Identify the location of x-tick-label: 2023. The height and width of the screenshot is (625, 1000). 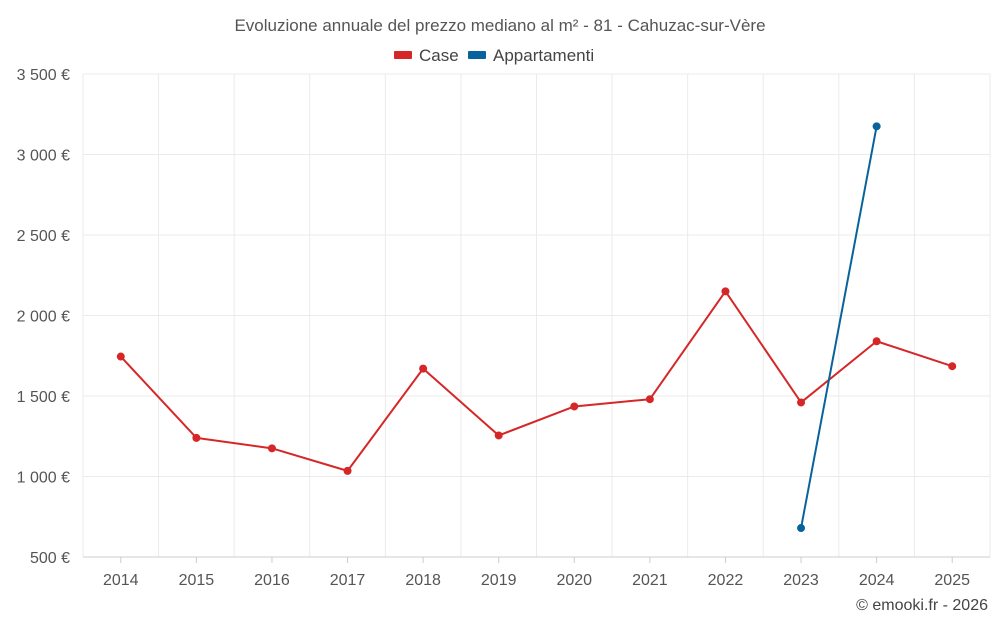
(801, 580).